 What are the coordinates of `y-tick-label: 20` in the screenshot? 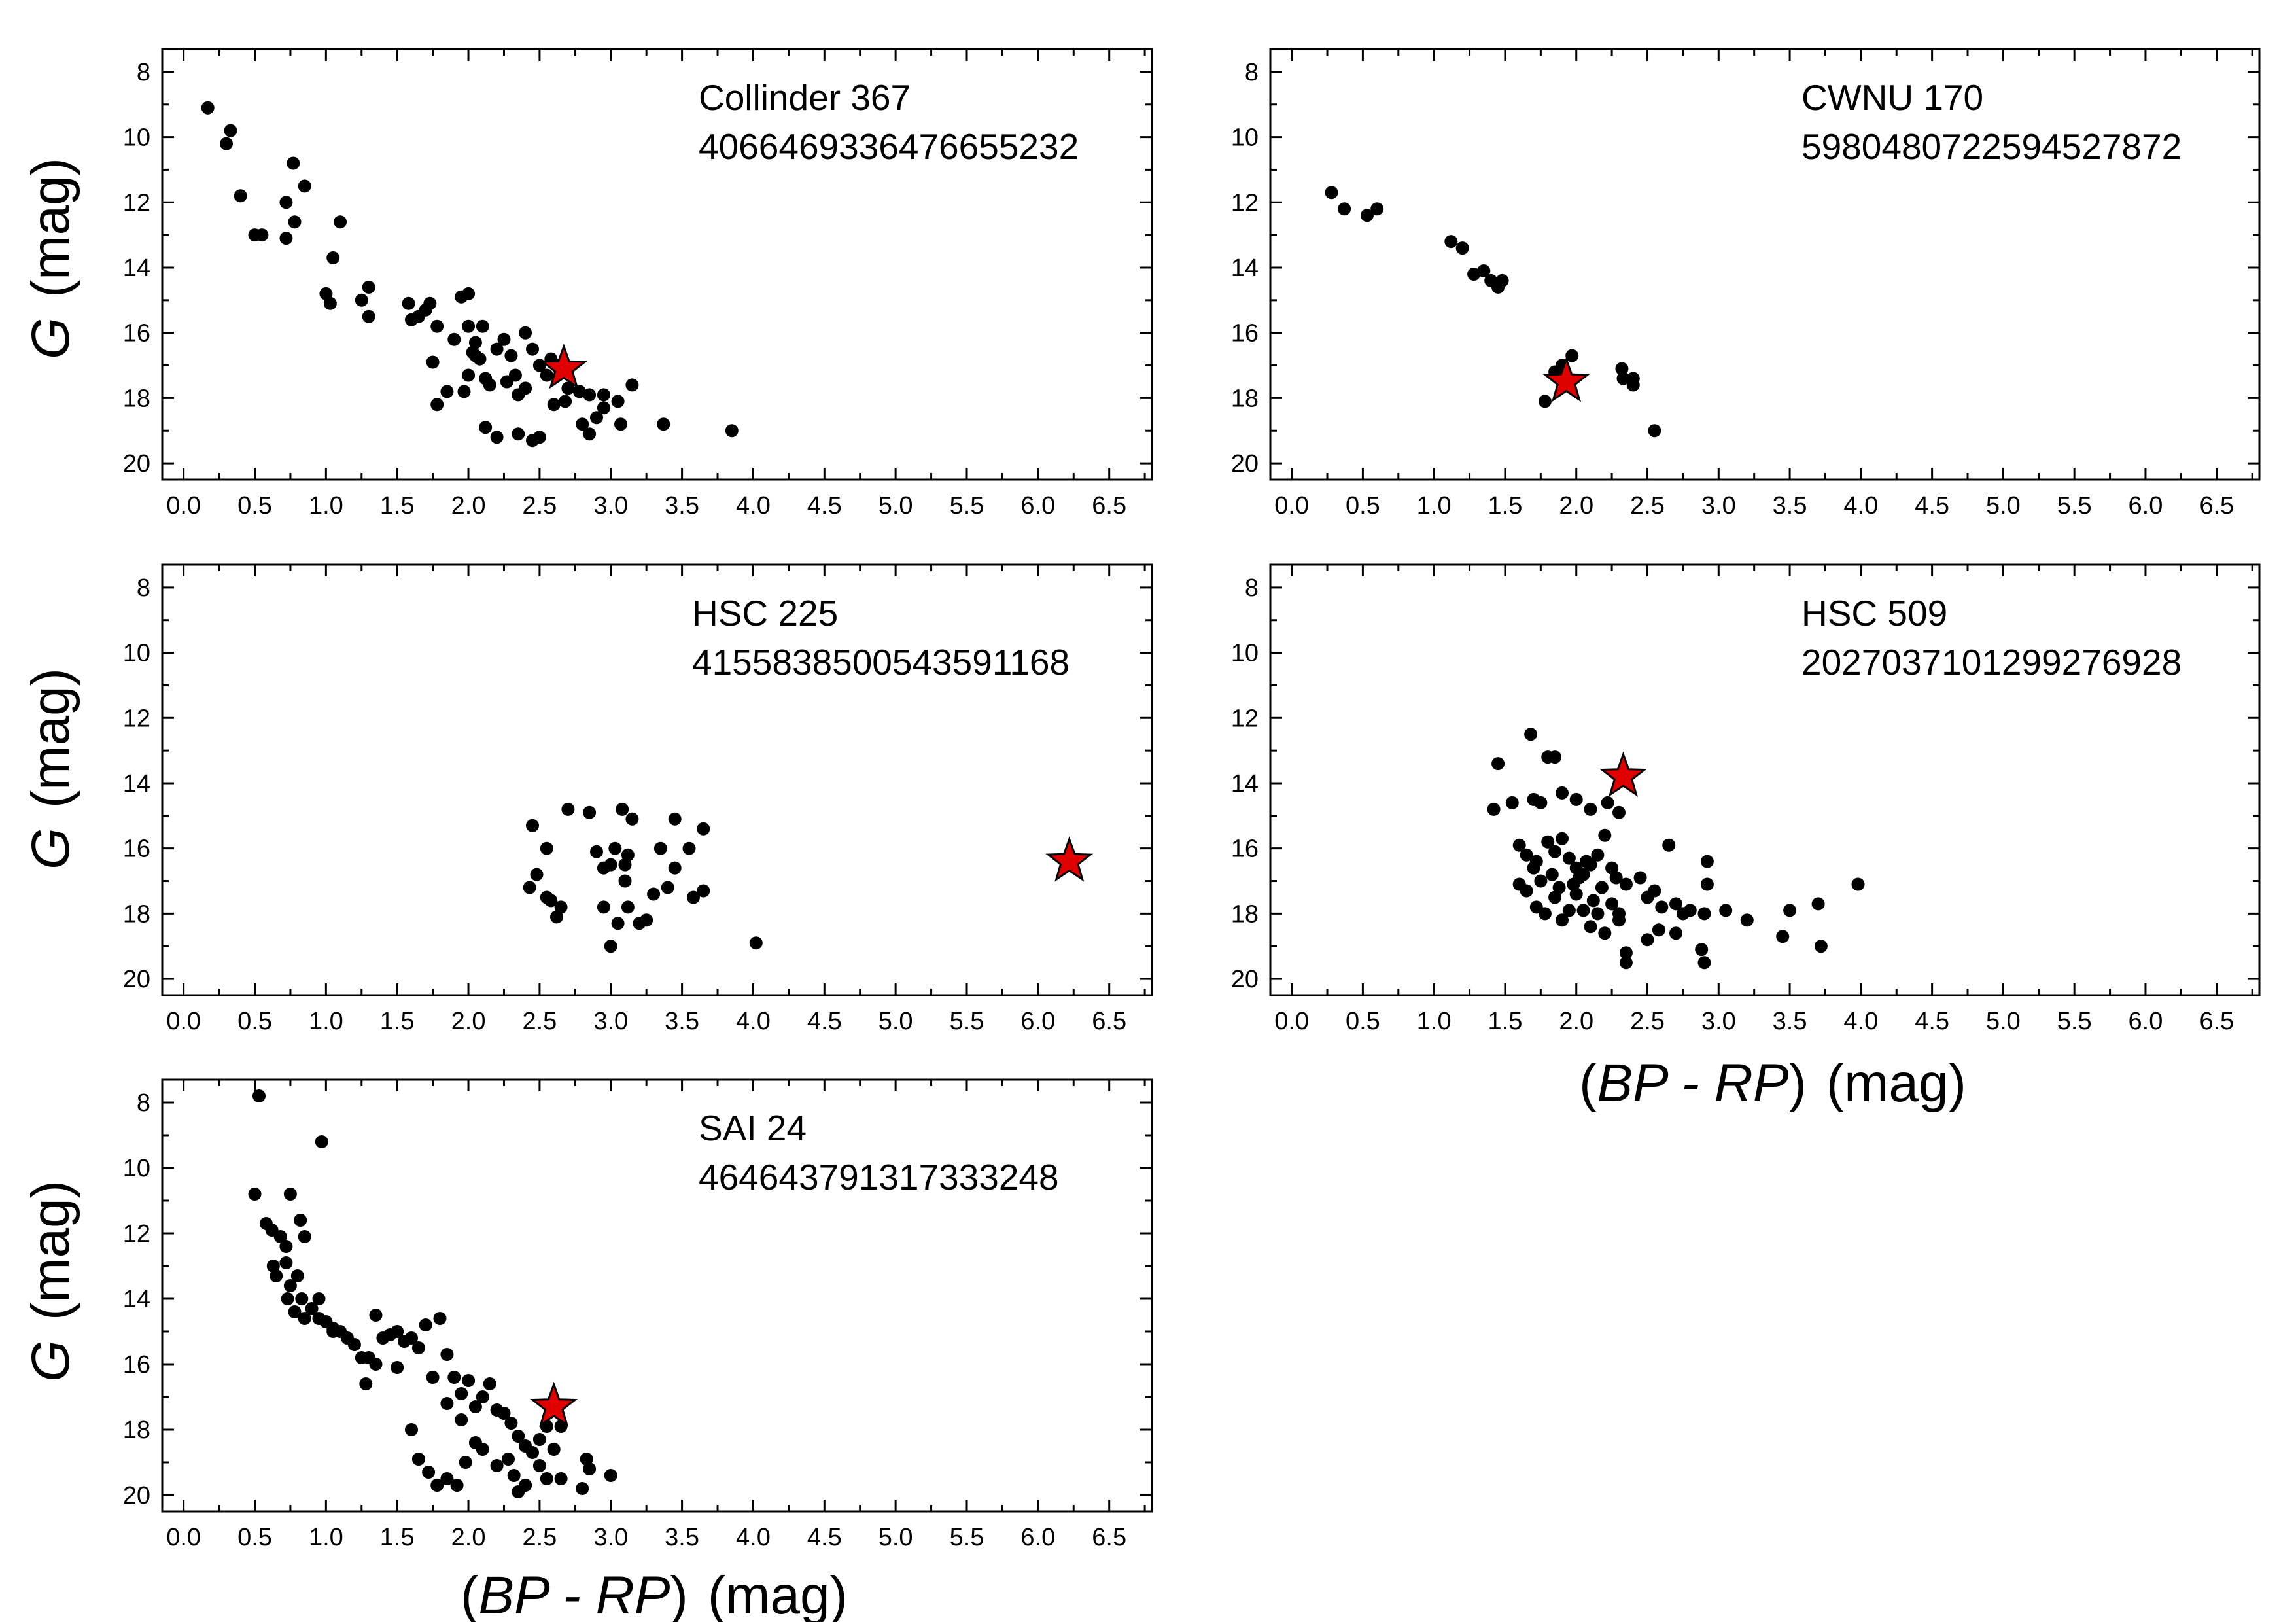 It's located at (136, 464).